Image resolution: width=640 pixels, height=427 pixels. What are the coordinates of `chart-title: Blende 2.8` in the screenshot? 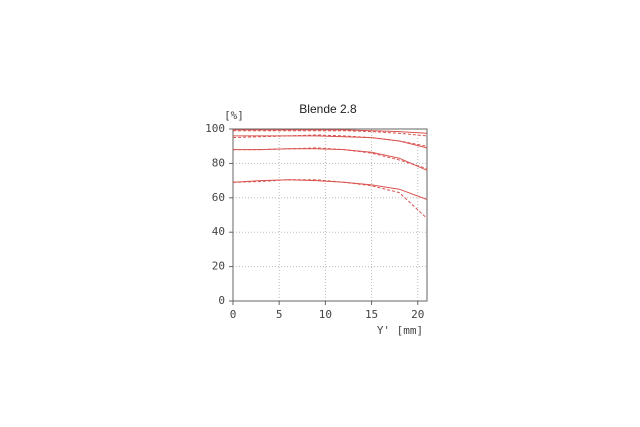 It's located at (328, 109).